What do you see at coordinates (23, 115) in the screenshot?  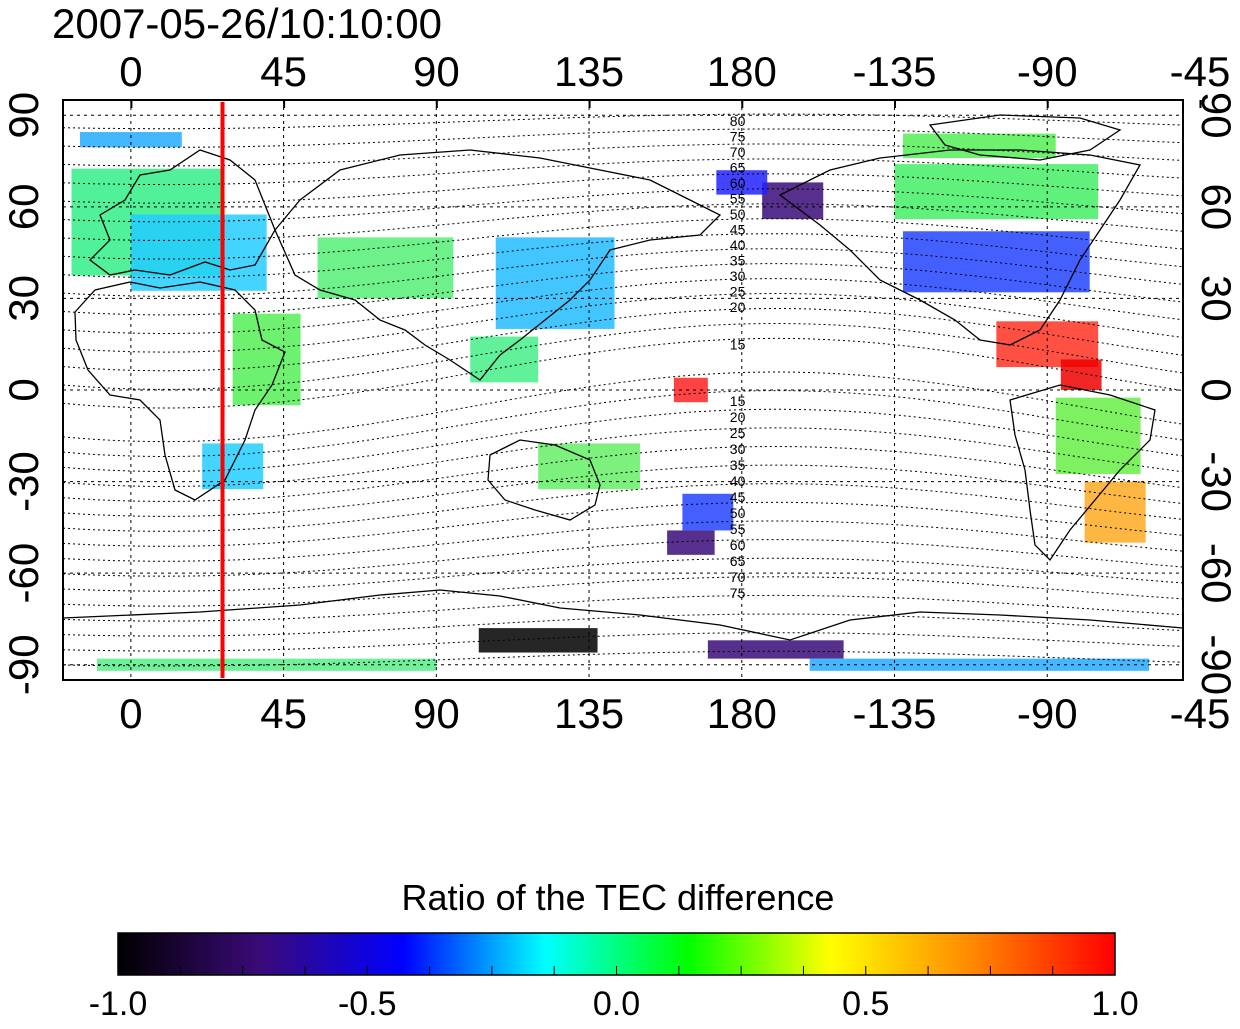 I see `lat-tick-left: 90` at bounding box center [23, 115].